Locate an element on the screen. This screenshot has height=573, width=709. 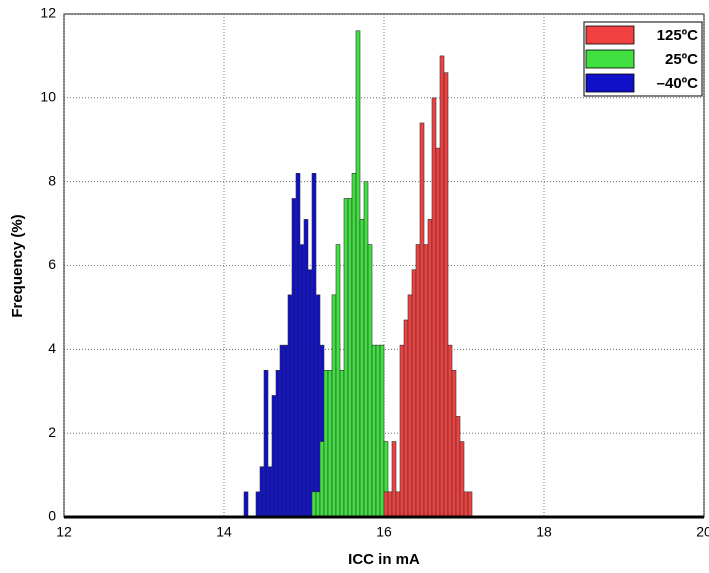
y-tick-label: 4 is located at coordinates (52, 348).